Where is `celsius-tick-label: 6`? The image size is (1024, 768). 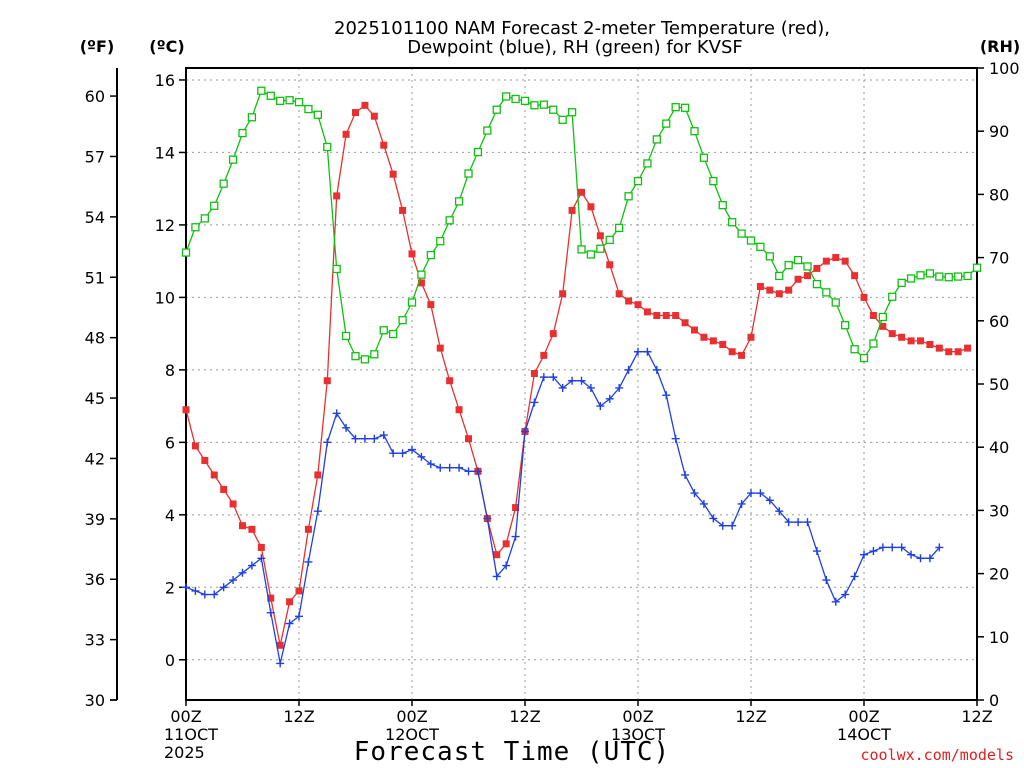
celsius-tick-label: 6 is located at coordinates (170, 442).